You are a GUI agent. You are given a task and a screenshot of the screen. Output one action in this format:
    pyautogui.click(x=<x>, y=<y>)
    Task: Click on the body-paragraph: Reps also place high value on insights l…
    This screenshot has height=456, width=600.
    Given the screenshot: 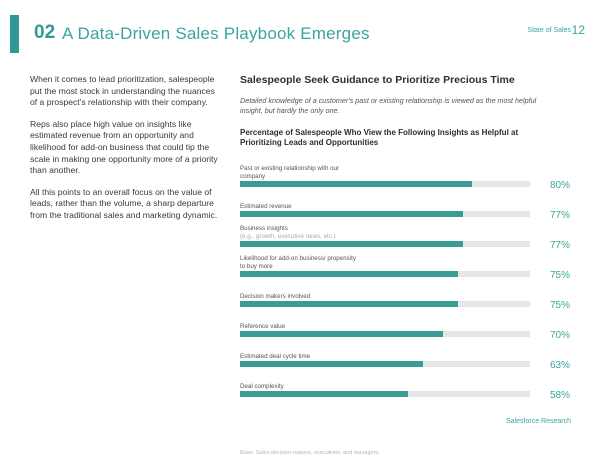 What is the action you would take?
    pyautogui.click(x=124, y=147)
    